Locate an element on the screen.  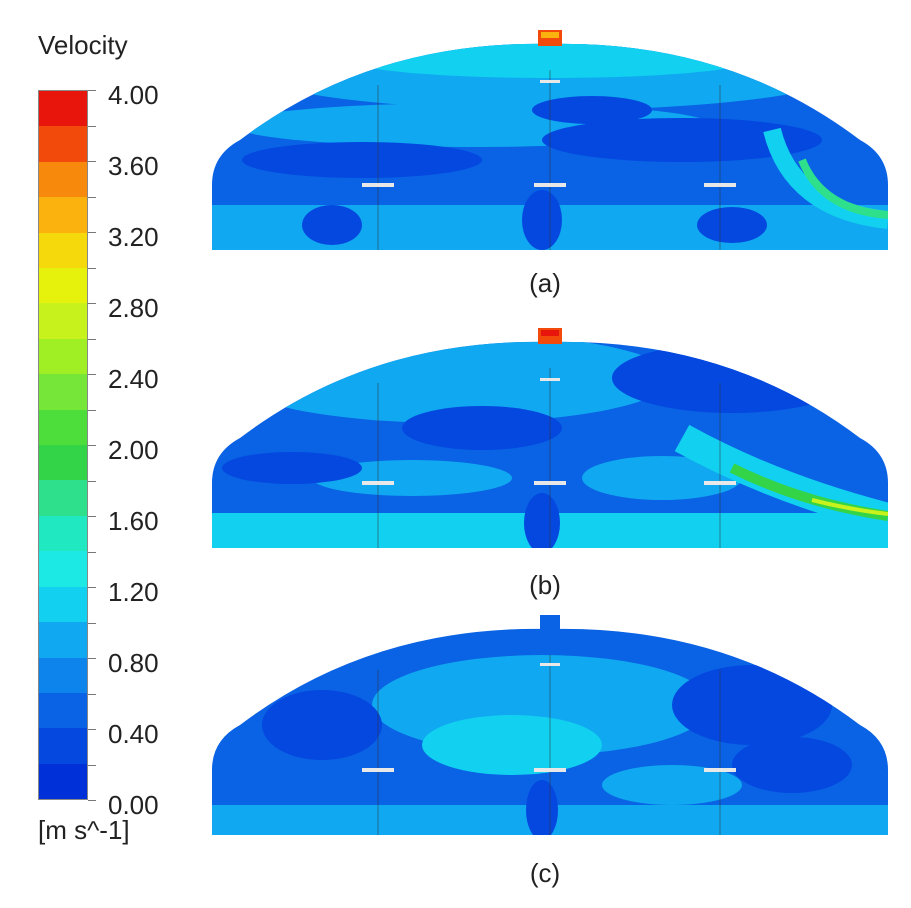
inlet-jet is located at coordinates (550, 623).